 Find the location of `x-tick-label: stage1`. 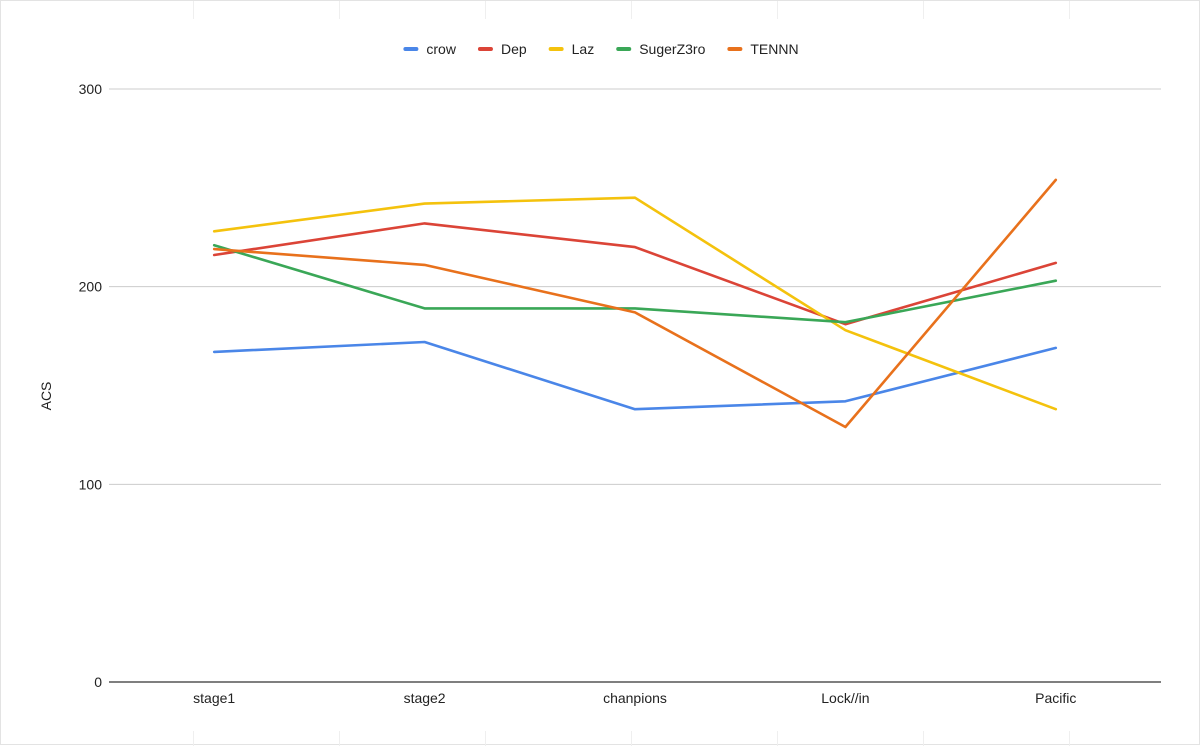

x-tick-label: stage1 is located at coordinates (214, 698).